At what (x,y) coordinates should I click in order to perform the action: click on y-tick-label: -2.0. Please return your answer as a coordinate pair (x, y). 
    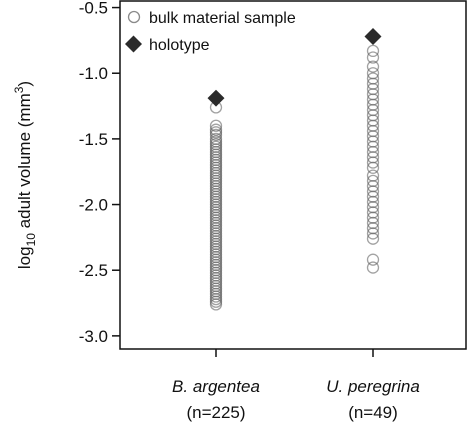
    Looking at the image, I should click on (93, 205).